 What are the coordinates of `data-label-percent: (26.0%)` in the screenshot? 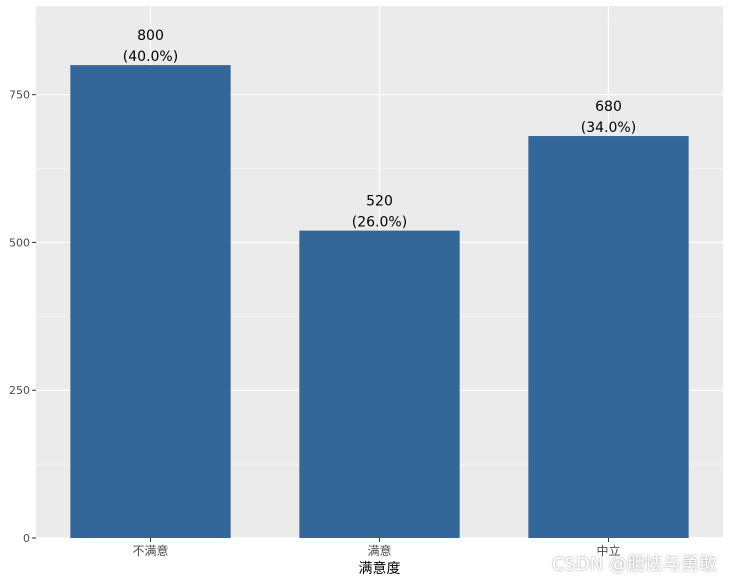 It's located at (379, 223).